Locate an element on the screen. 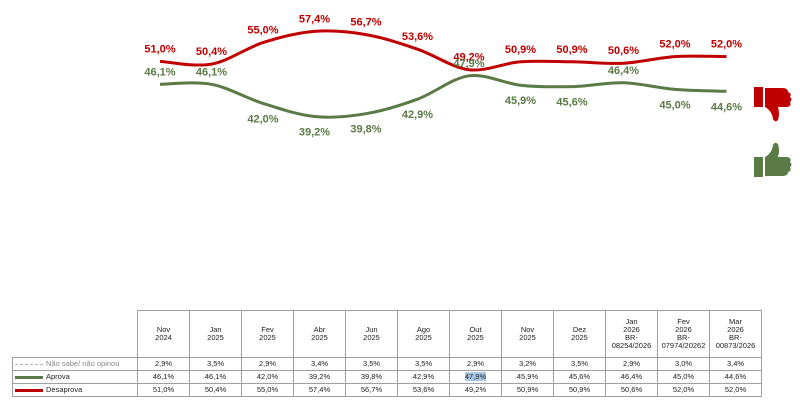 The image size is (800, 400). table-cell: 47,9% is located at coordinates (475, 377).